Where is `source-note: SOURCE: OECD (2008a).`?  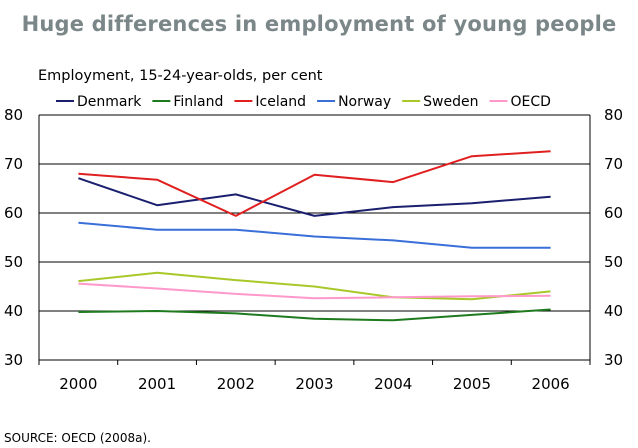
source-note: SOURCE: OECD (2008a). is located at coordinates (77, 438).